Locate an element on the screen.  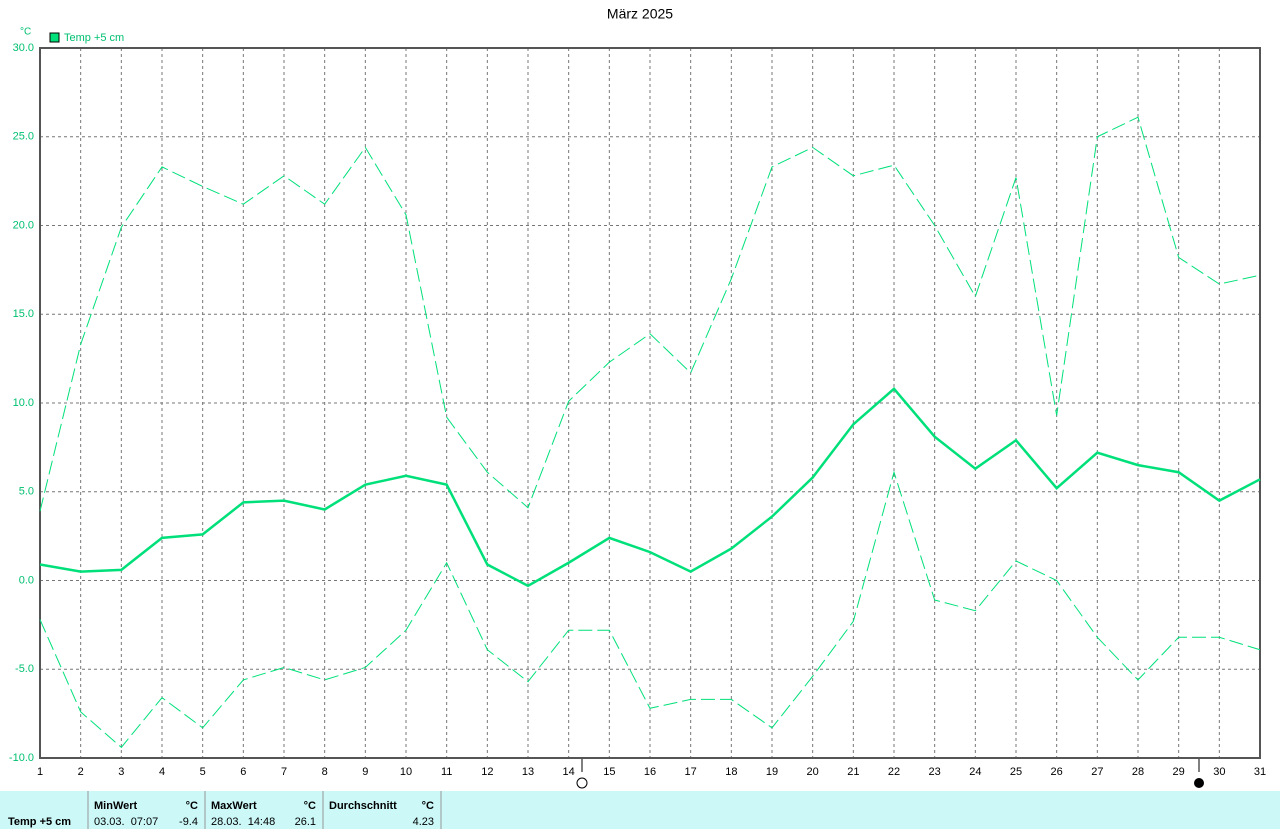
col-header: MaxWert is located at coordinates (234, 806).